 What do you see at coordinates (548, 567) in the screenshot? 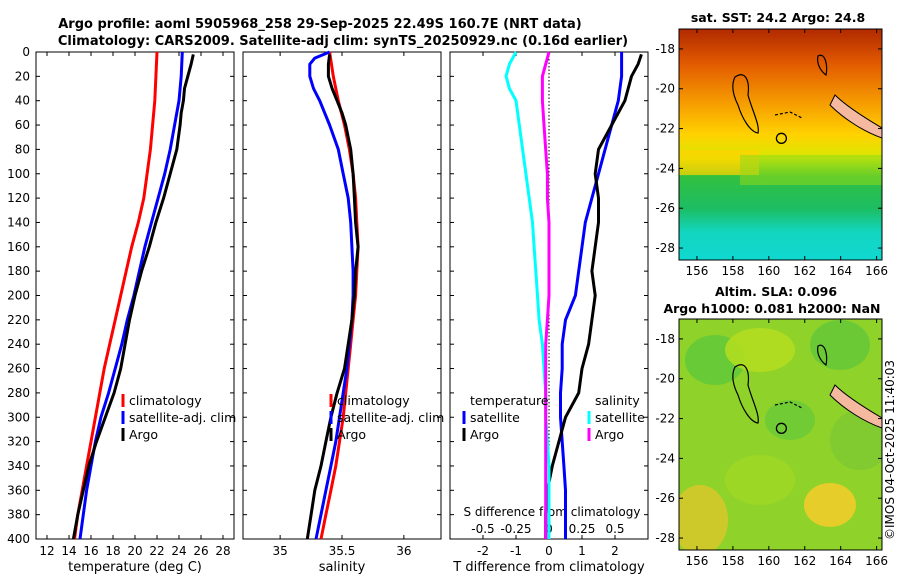
I see `difference-xlabel: T difference from climatology` at bounding box center [548, 567].